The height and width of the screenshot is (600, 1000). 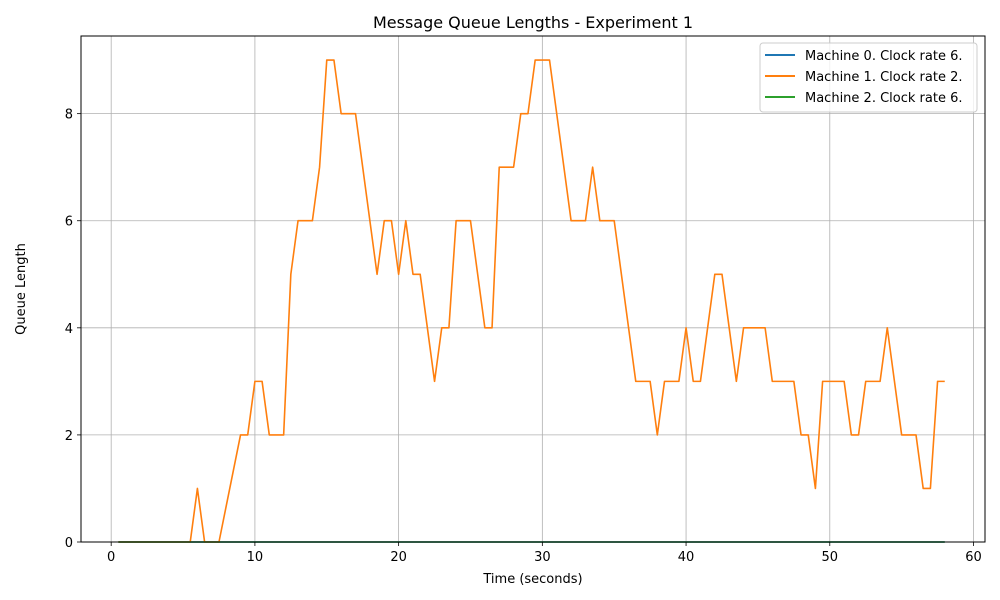 What do you see at coordinates (69, 543) in the screenshot?
I see `y-tick-label: 0` at bounding box center [69, 543].